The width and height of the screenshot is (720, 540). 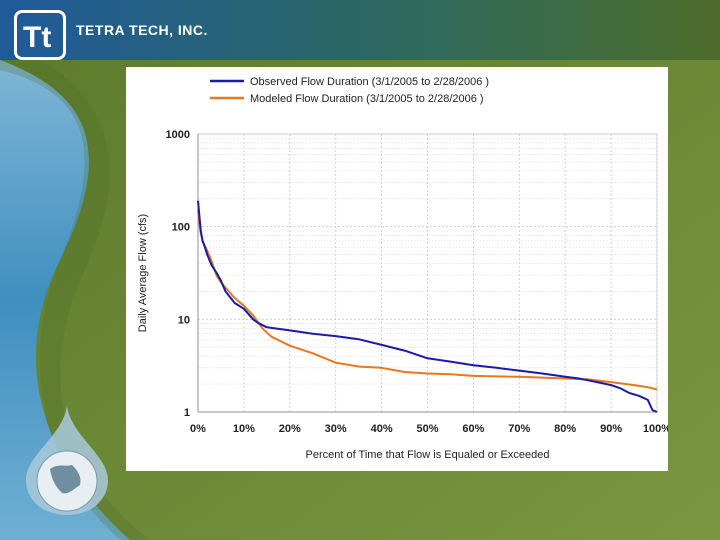 What do you see at coordinates (198, 429) in the screenshot?
I see `x-tick-label: 0%` at bounding box center [198, 429].